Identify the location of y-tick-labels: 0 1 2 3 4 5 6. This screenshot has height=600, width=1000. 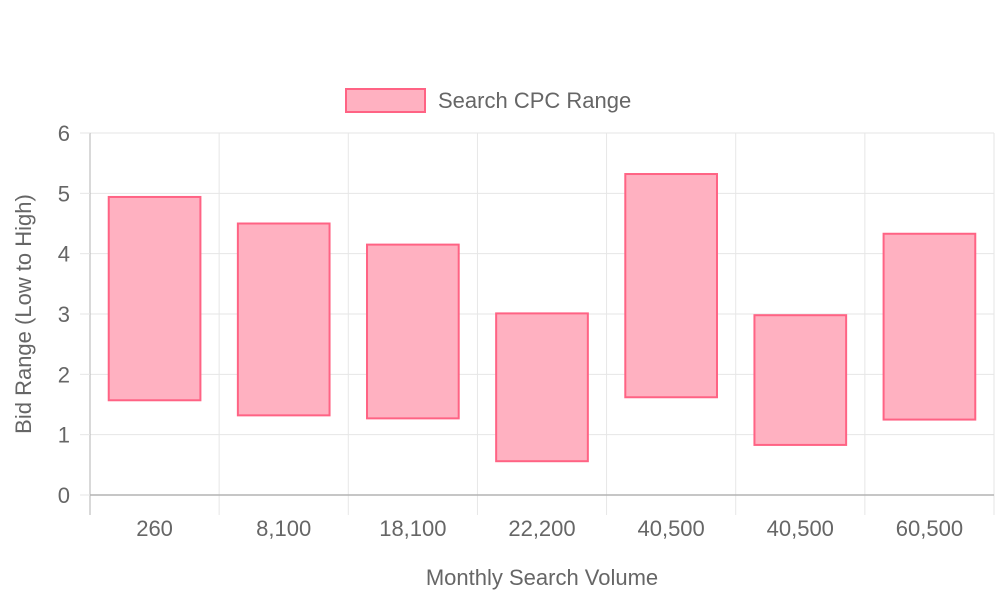
(64, 314).